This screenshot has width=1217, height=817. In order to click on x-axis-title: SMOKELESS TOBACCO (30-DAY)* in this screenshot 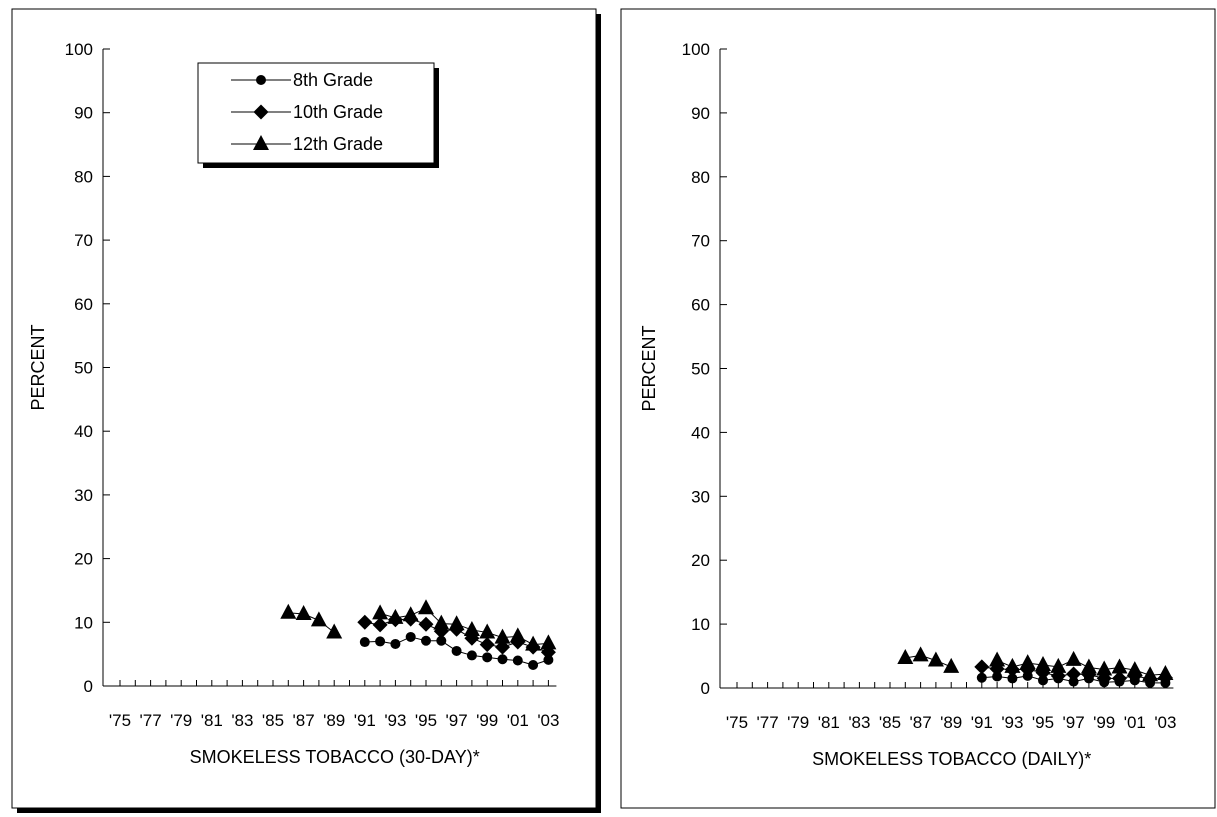, I will do `click(335, 757)`.